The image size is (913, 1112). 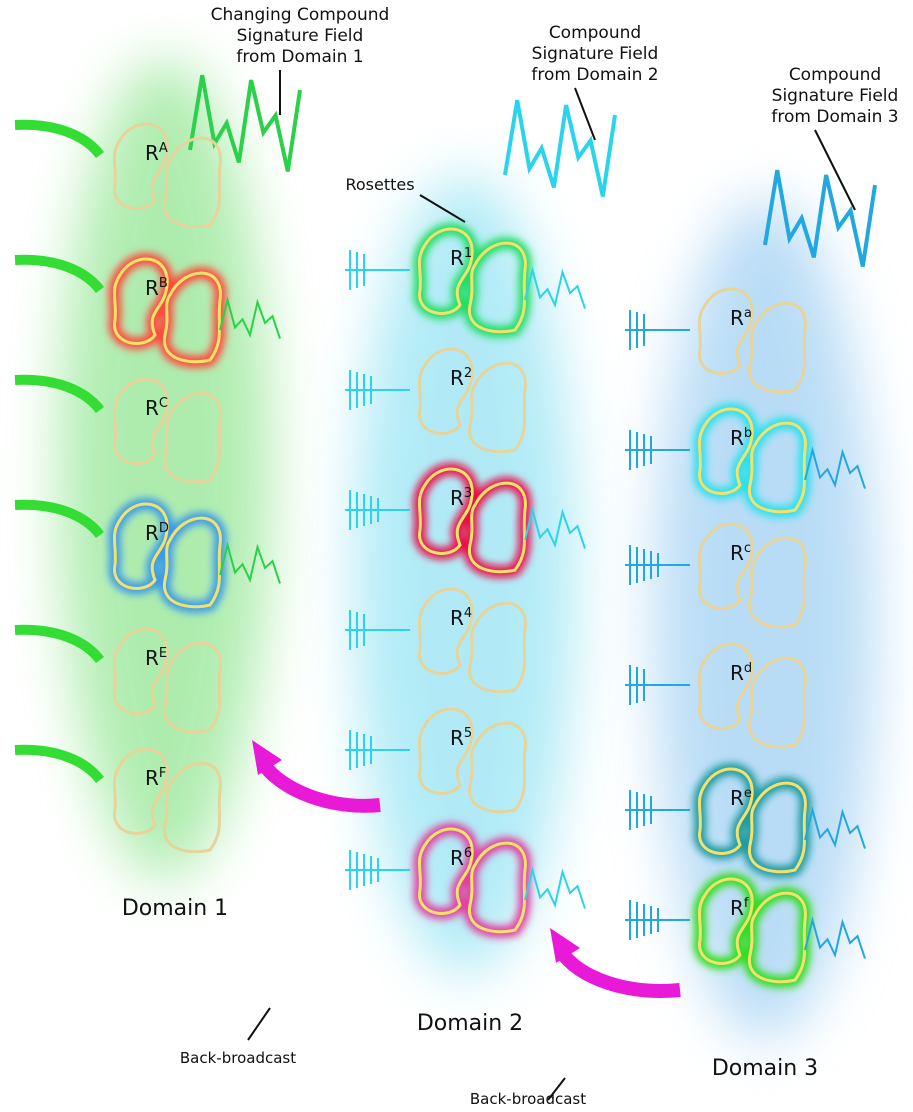 I want to click on rosette: R3, so click(x=472, y=520).